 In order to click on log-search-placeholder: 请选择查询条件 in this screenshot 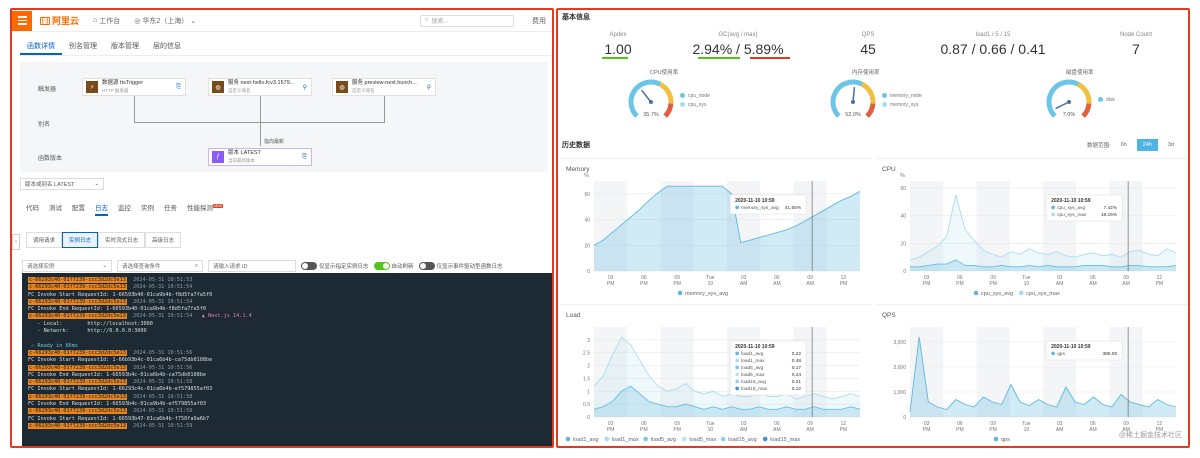, I will do `click(141, 267)`.